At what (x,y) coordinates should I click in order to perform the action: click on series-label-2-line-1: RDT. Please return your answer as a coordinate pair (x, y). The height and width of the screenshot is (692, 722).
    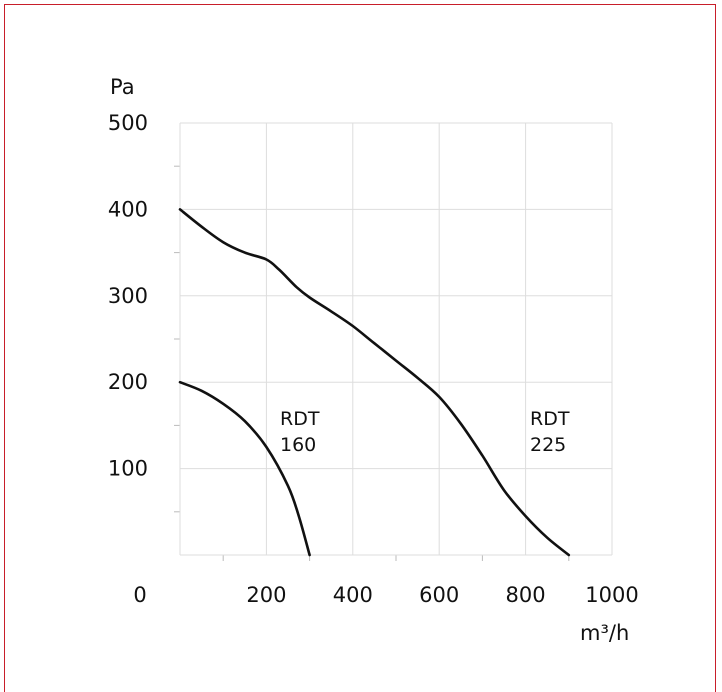
    Looking at the image, I should click on (550, 419).